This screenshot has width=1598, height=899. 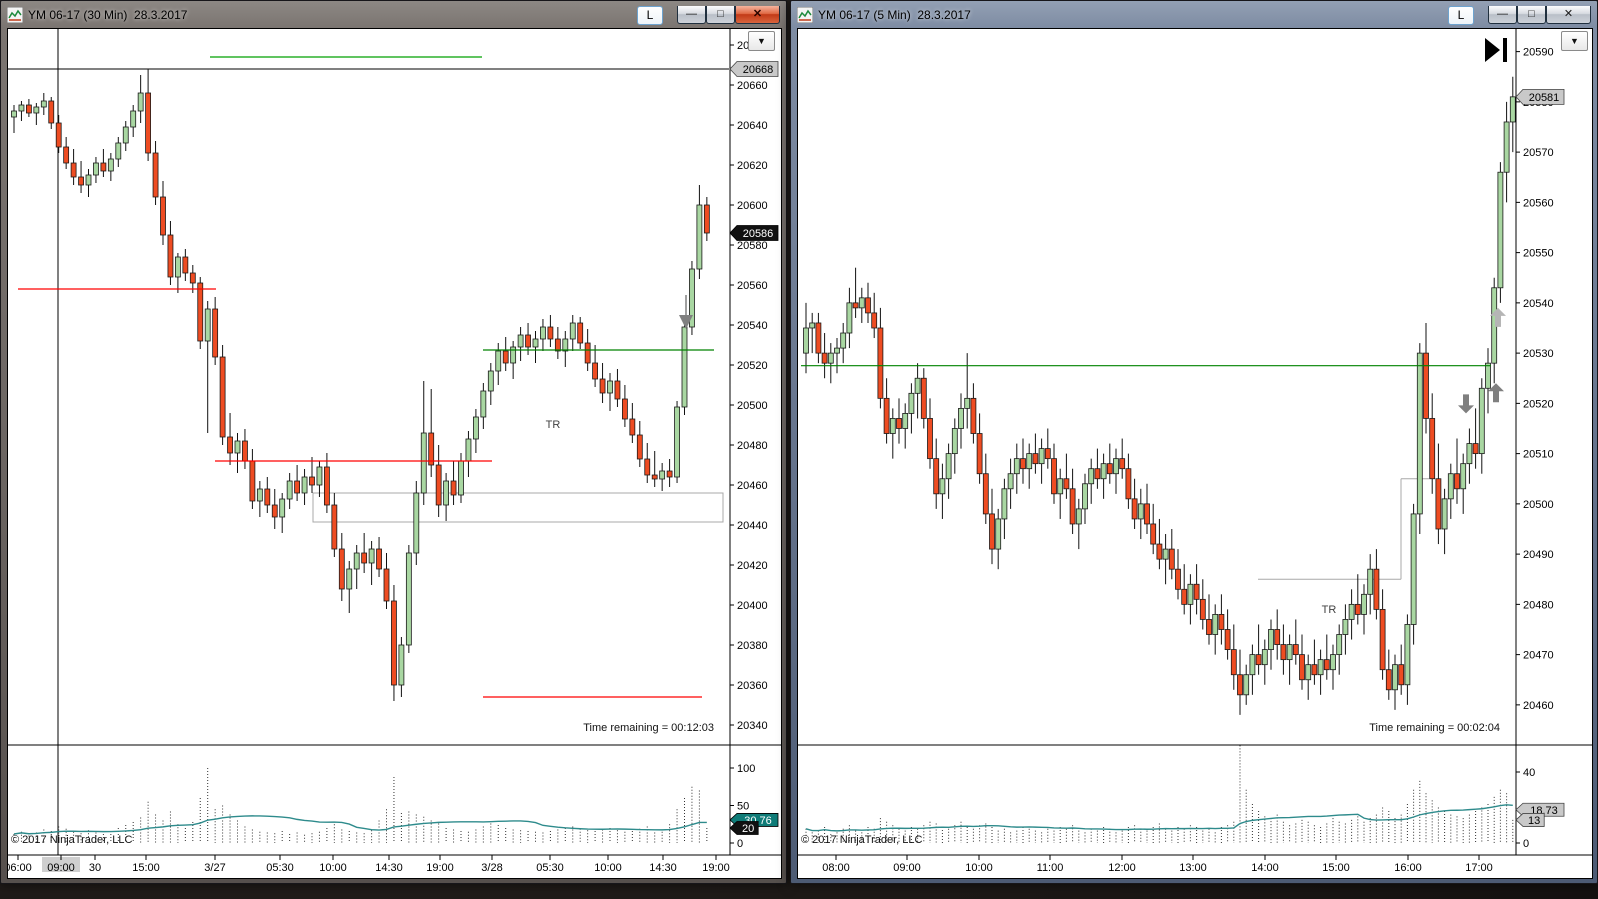 I want to click on svg-text: 20586, so click(x=758, y=234).